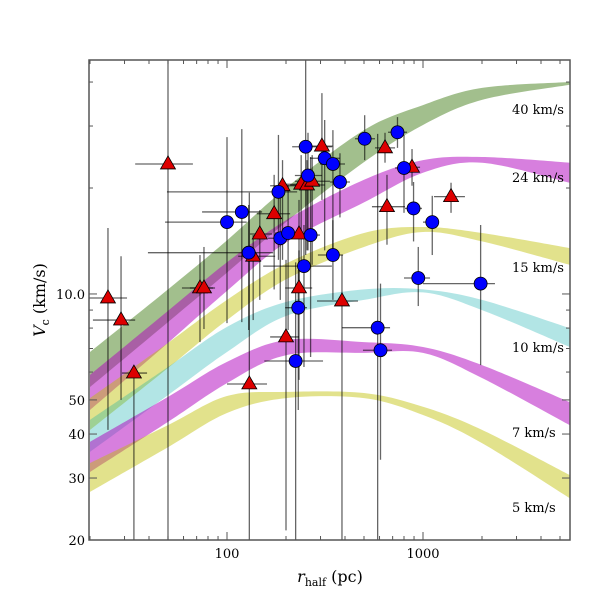 This screenshot has width=600, height=600. I want to click on y-tick-label: 20, so click(76, 541).